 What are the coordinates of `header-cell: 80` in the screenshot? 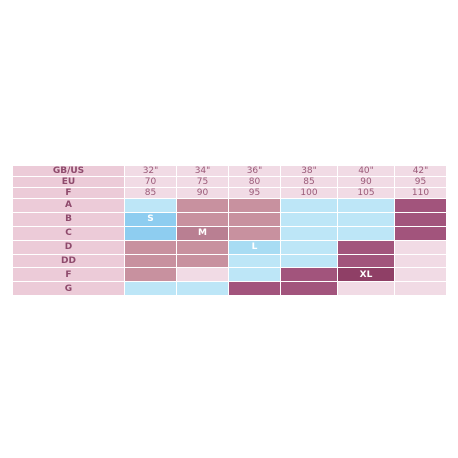 It's located at (254, 182).